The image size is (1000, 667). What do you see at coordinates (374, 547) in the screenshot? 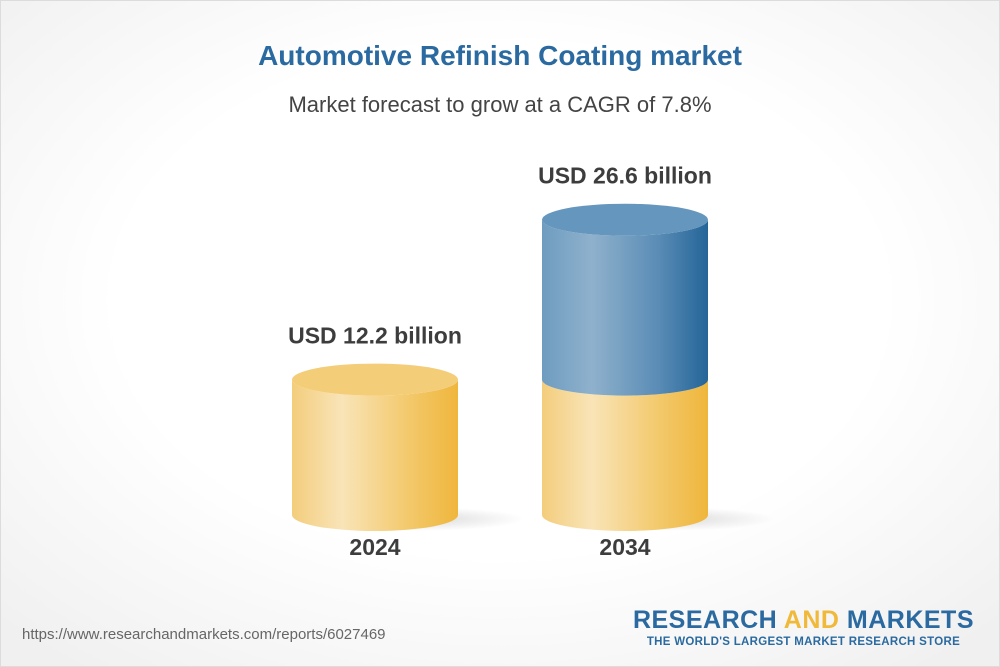
I see `category-label: 2024` at bounding box center [374, 547].